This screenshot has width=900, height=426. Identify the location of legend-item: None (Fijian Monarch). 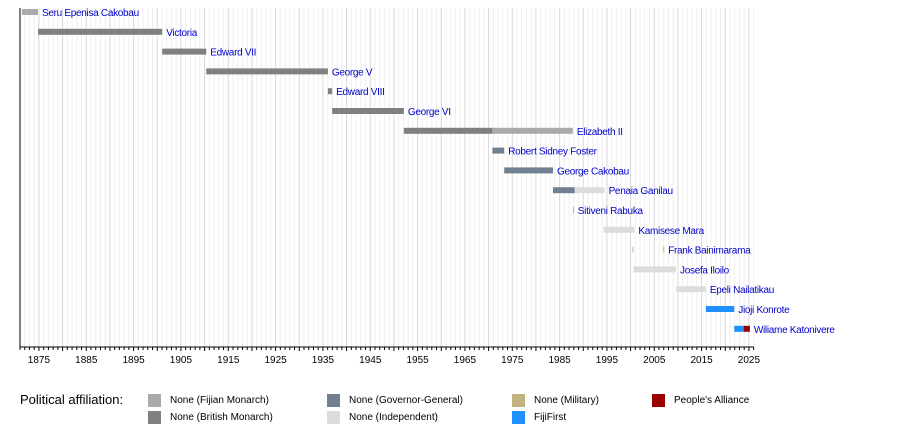
(208, 400).